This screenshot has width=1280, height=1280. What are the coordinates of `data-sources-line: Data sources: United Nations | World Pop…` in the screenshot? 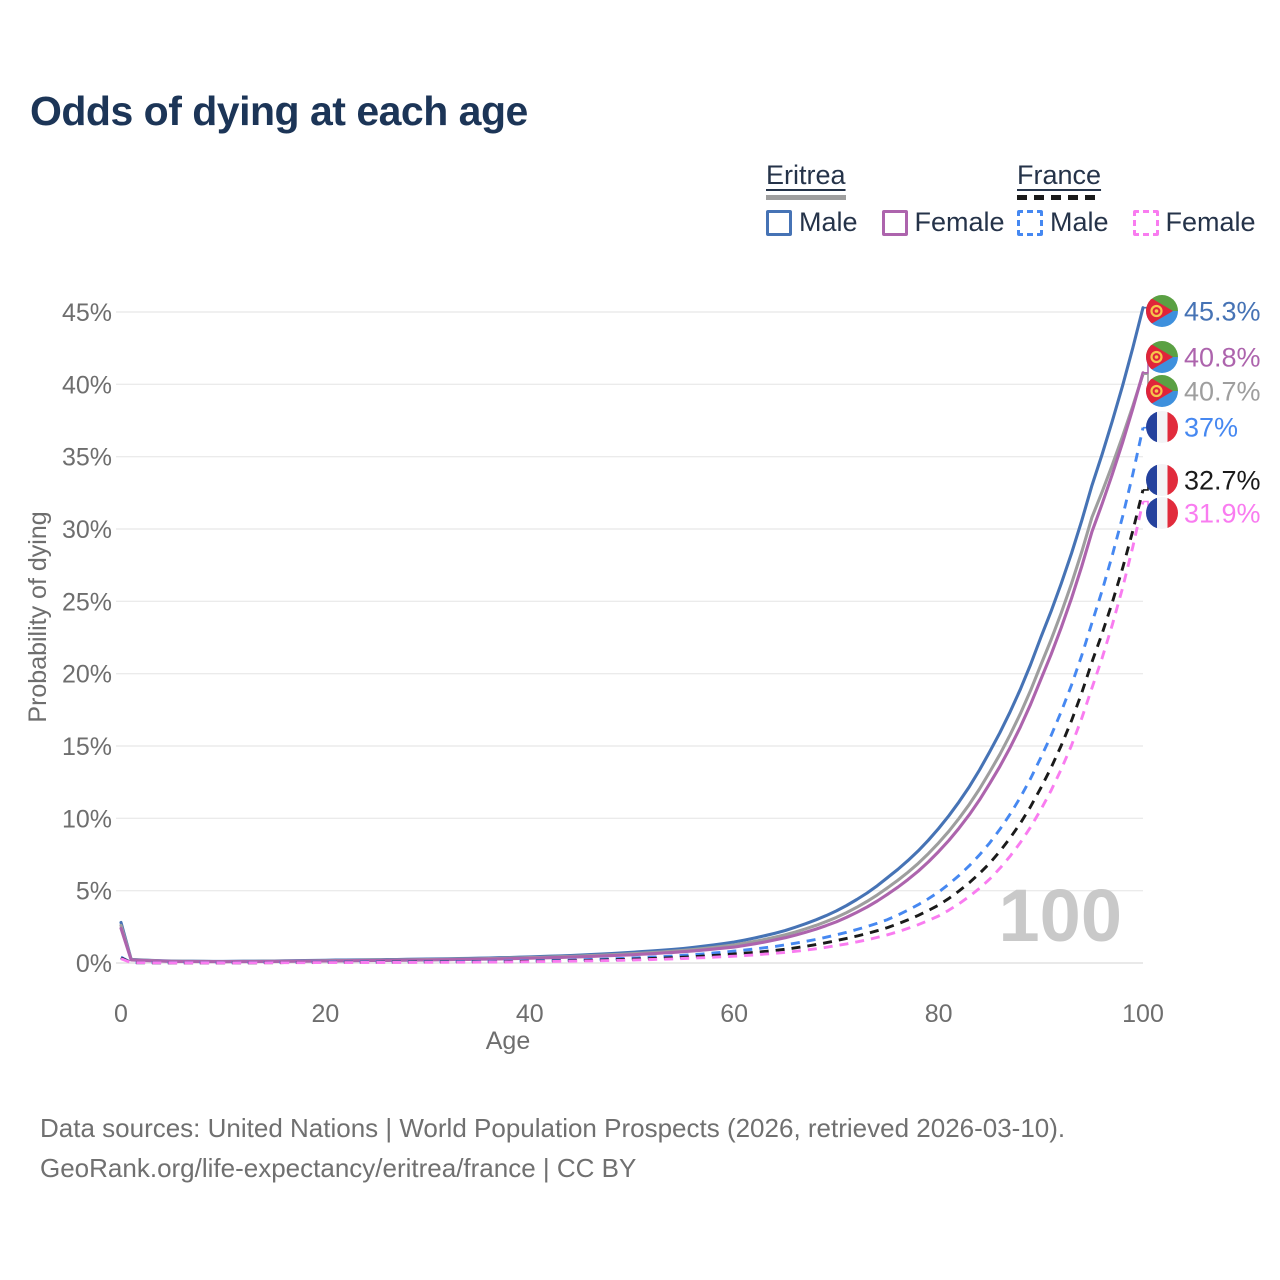 It's located at (553, 1128).